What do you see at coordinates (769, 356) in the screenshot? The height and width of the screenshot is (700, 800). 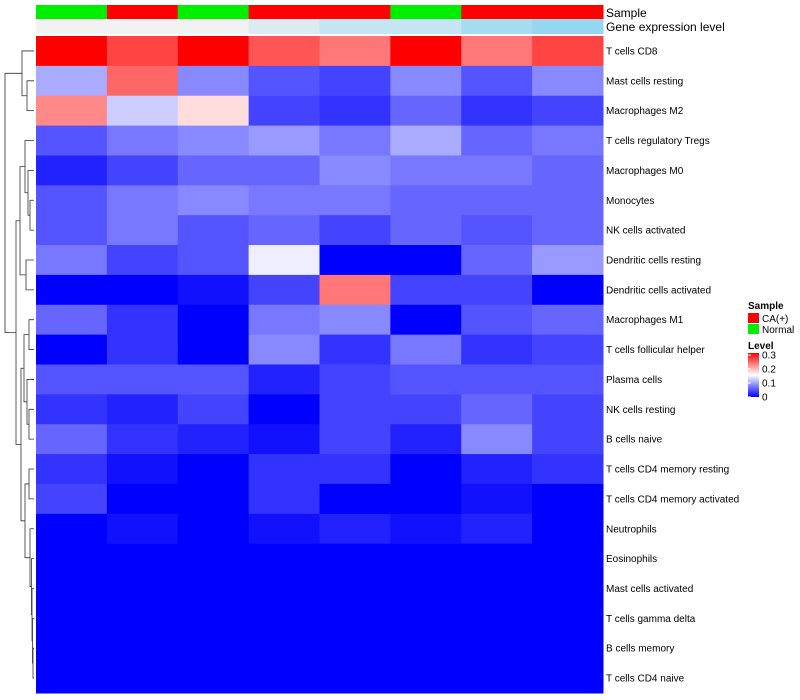 I see `legend-level-tick-label: 0.3` at bounding box center [769, 356].